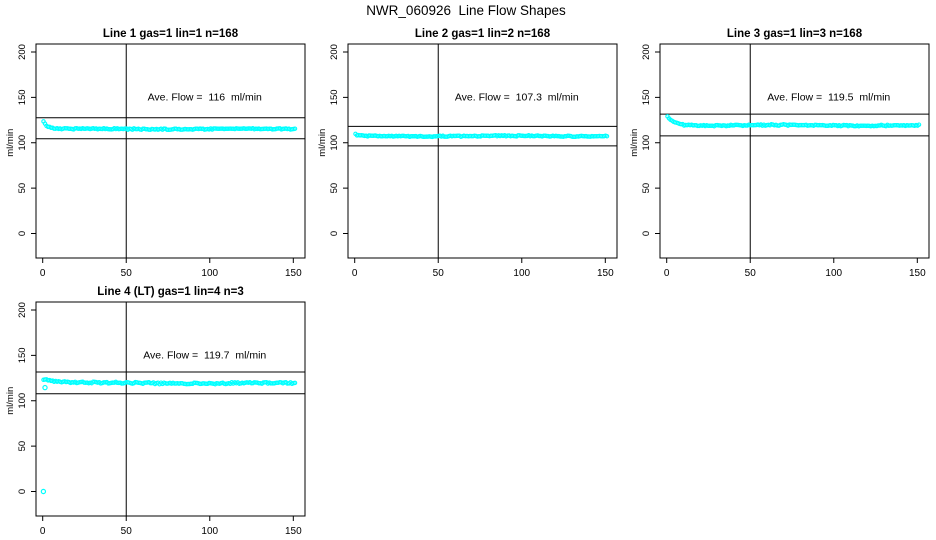 This screenshot has width=936, height=540. Describe the element at coordinates (481, 135) in the screenshot. I see `data-points-line2-flow` at that location.